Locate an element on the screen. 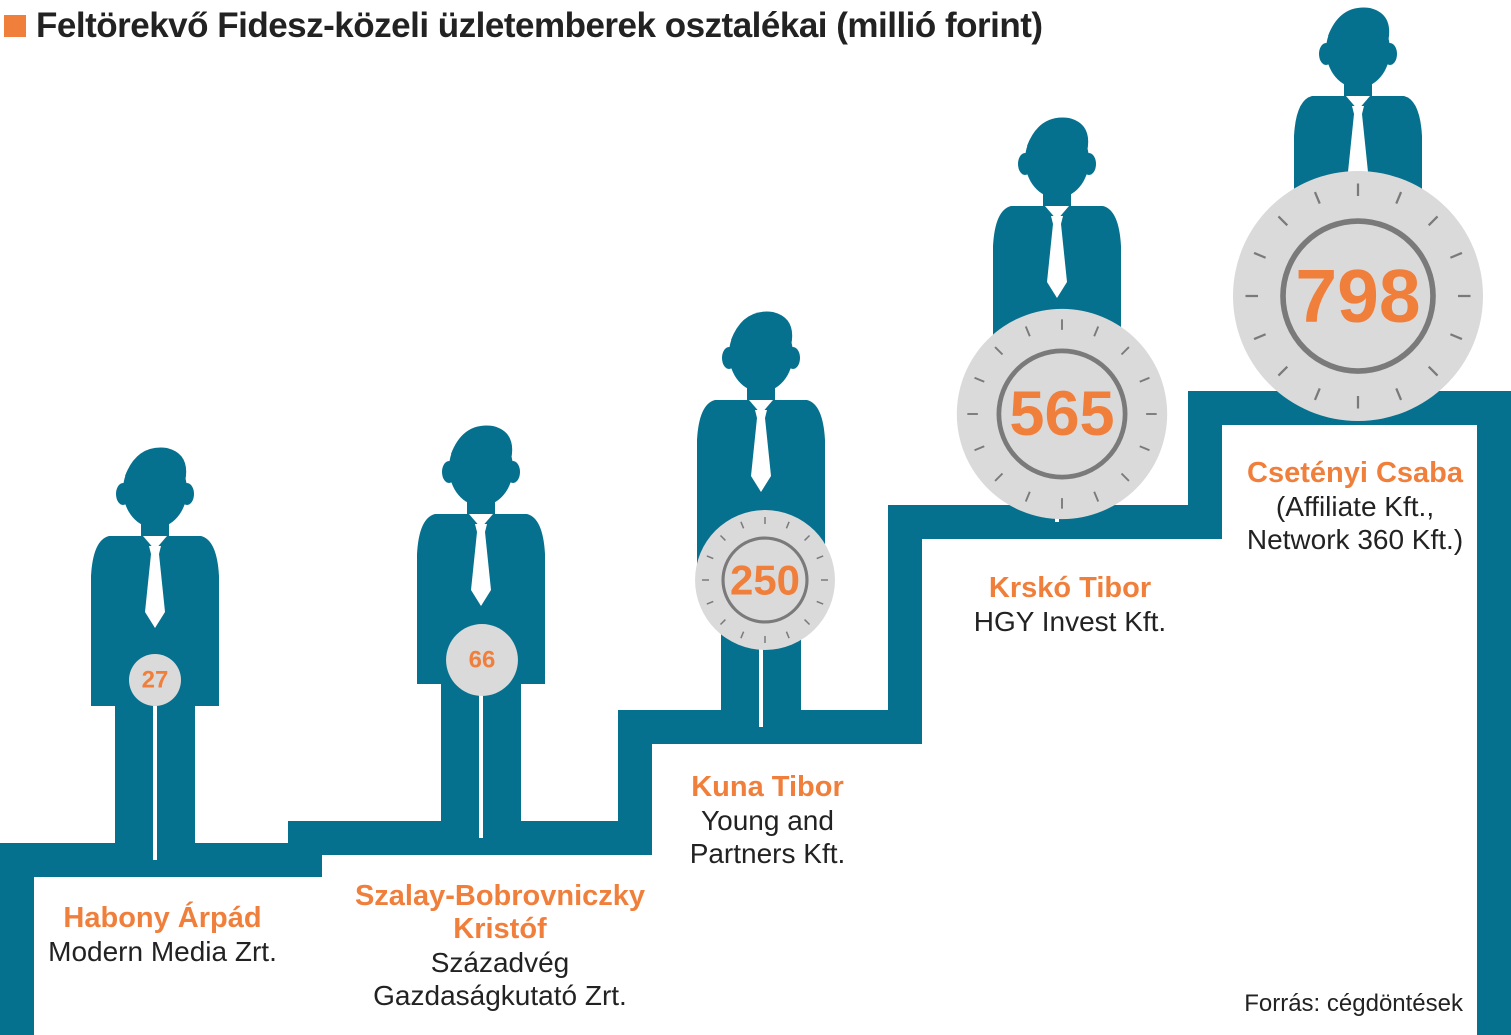 The width and height of the screenshot is (1511, 1035). company-name: Gazdaságkutató Zrt. is located at coordinates (500, 995).